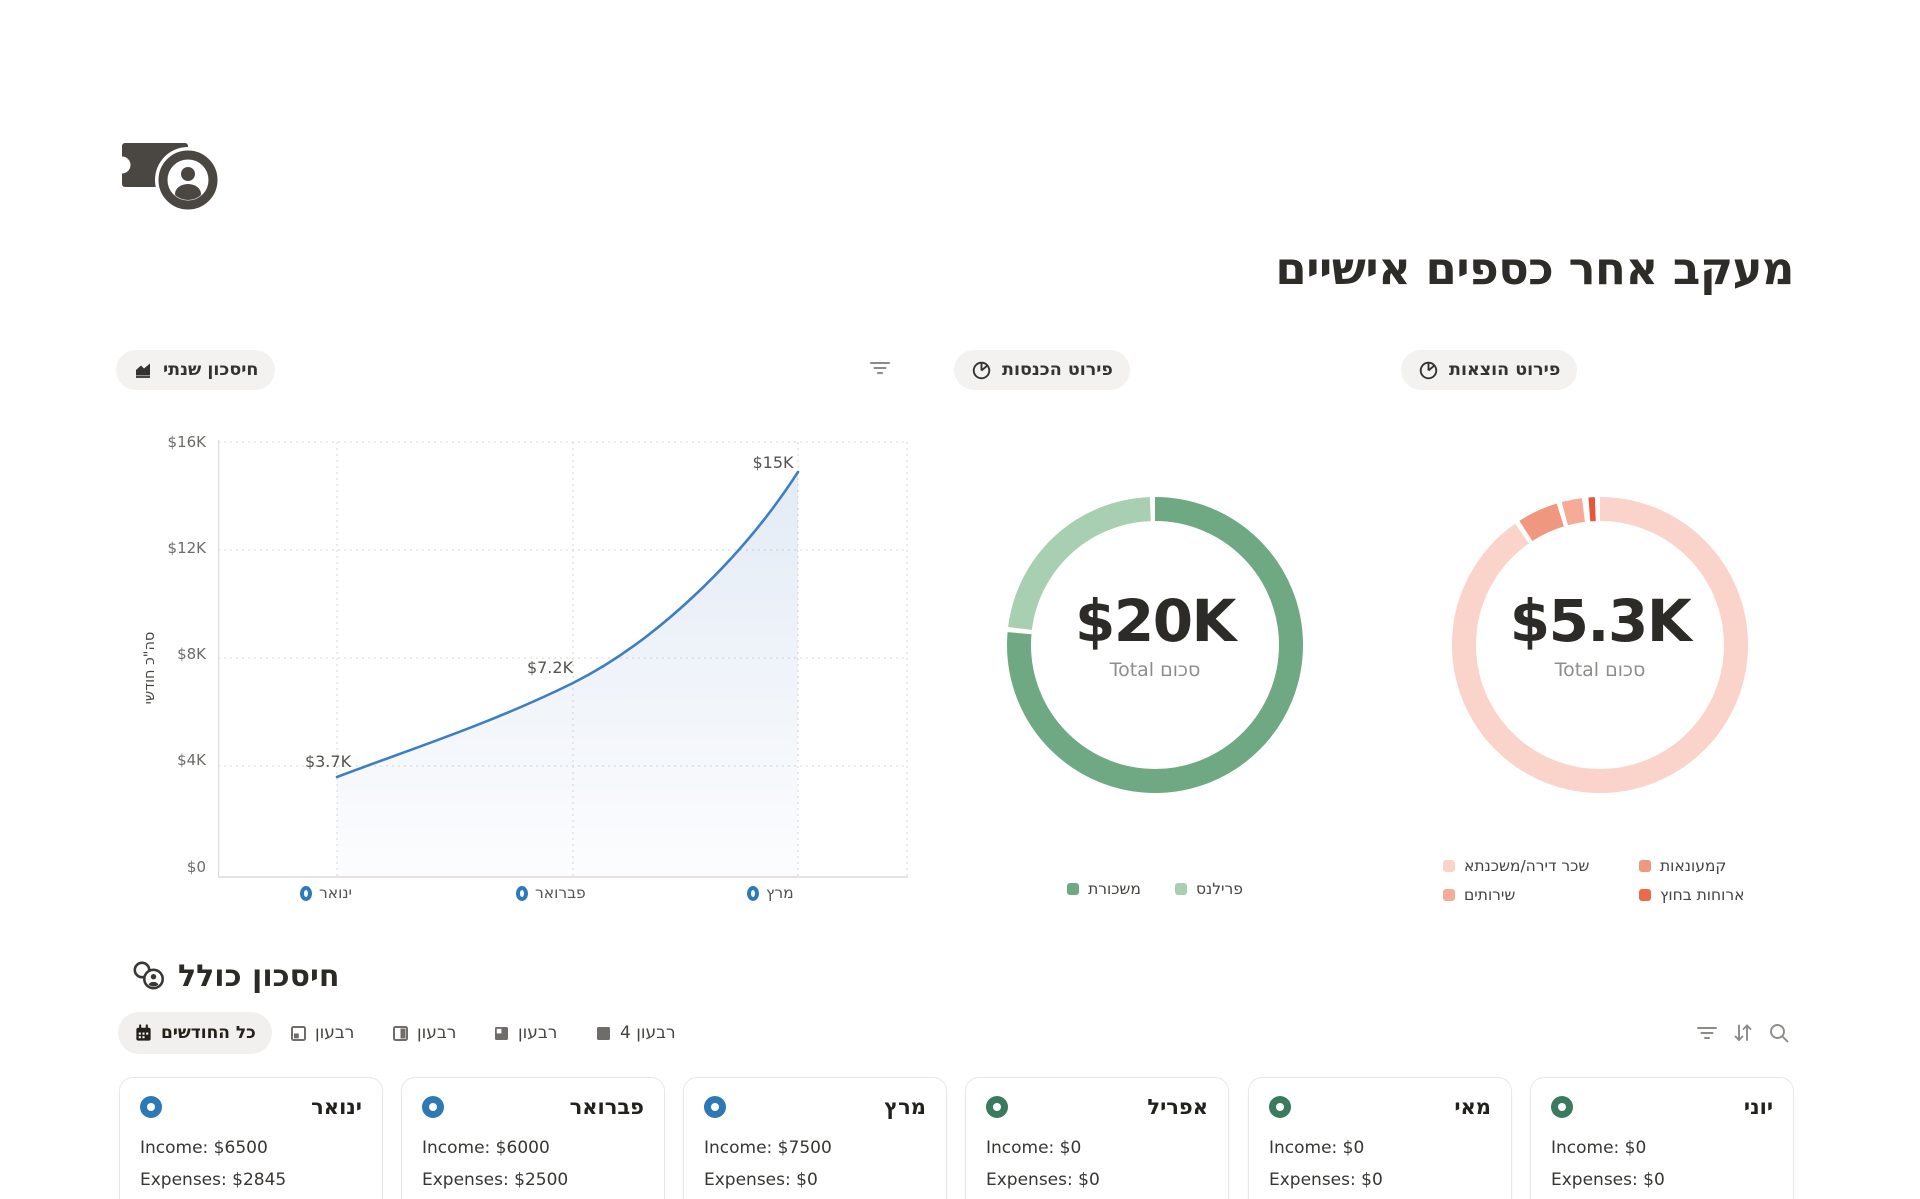 The image size is (1920, 1199). Describe the element at coordinates (186, 548) in the screenshot. I see `y-tick: $12K` at that location.